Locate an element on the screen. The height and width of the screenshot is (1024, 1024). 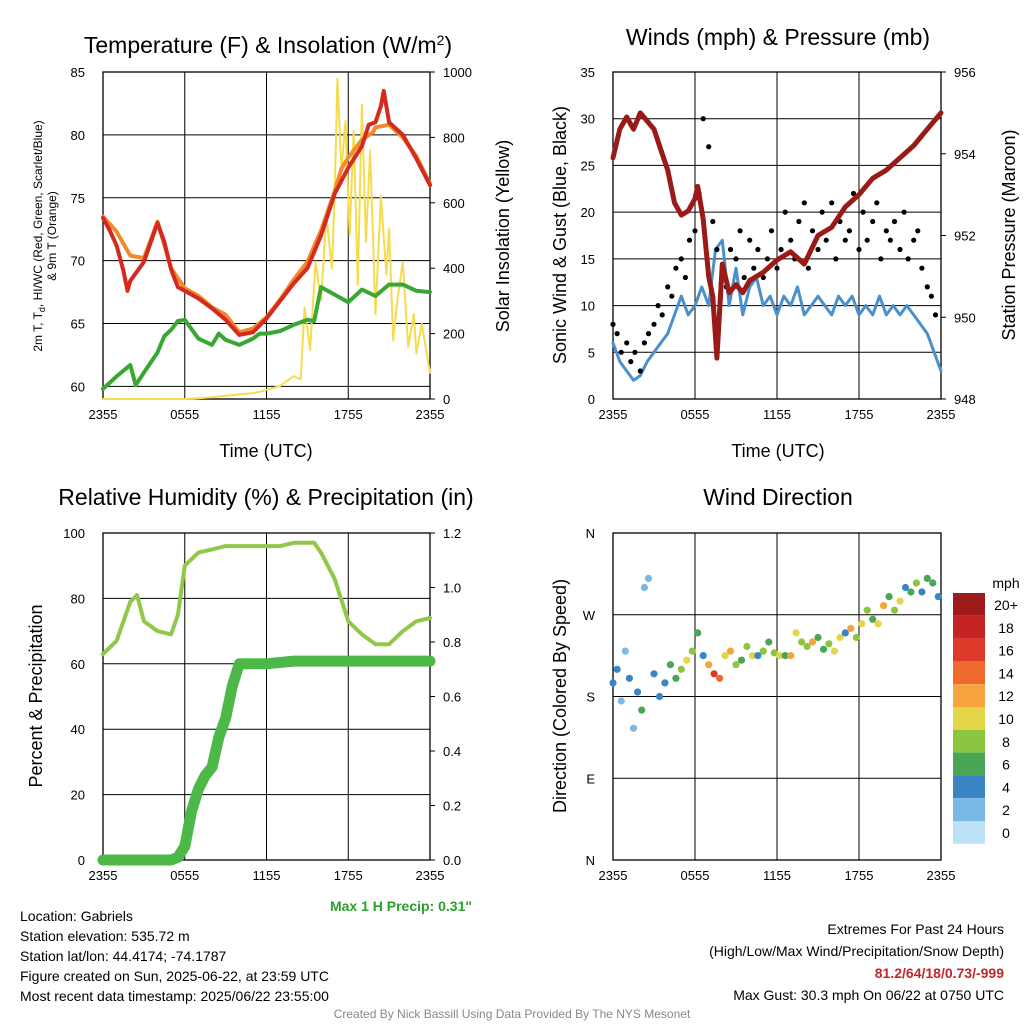
wind-title: Winds (mph) & Pressure (mb) is located at coordinates (778, 37).